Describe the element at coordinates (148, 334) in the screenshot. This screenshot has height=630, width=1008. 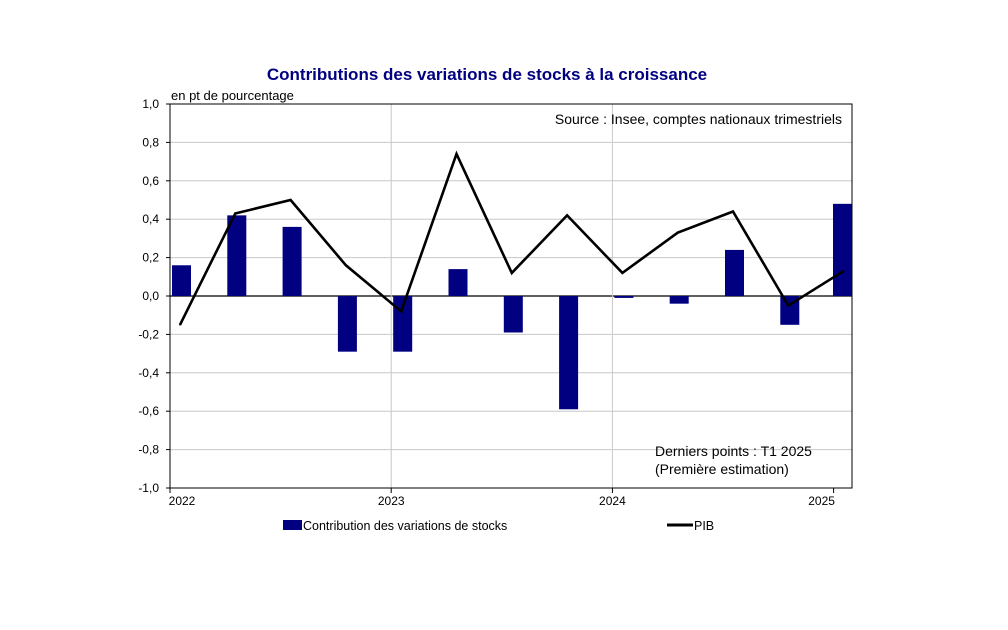
I see `y-tick-label: -0,2` at that location.